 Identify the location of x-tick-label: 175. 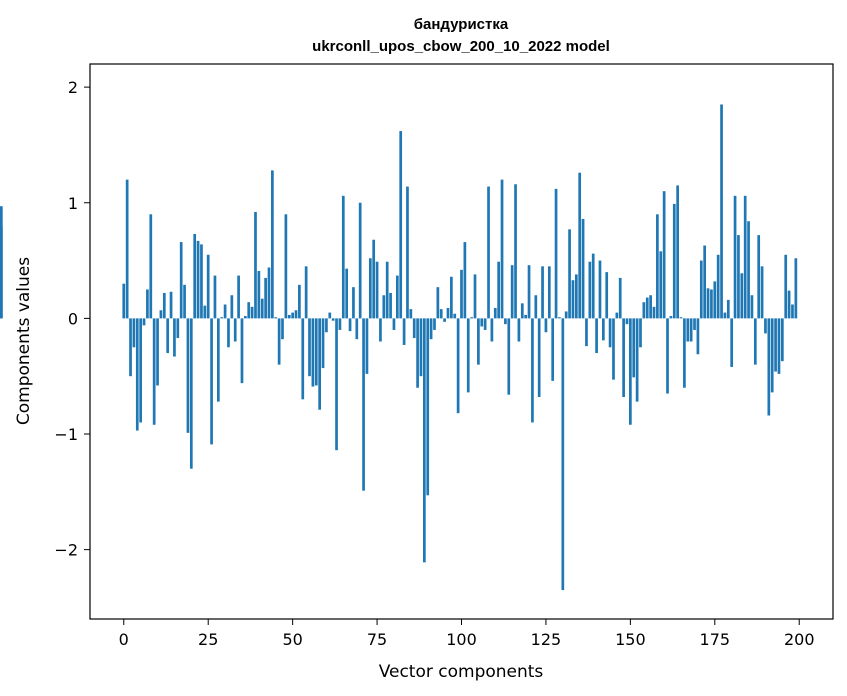
(715, 639).